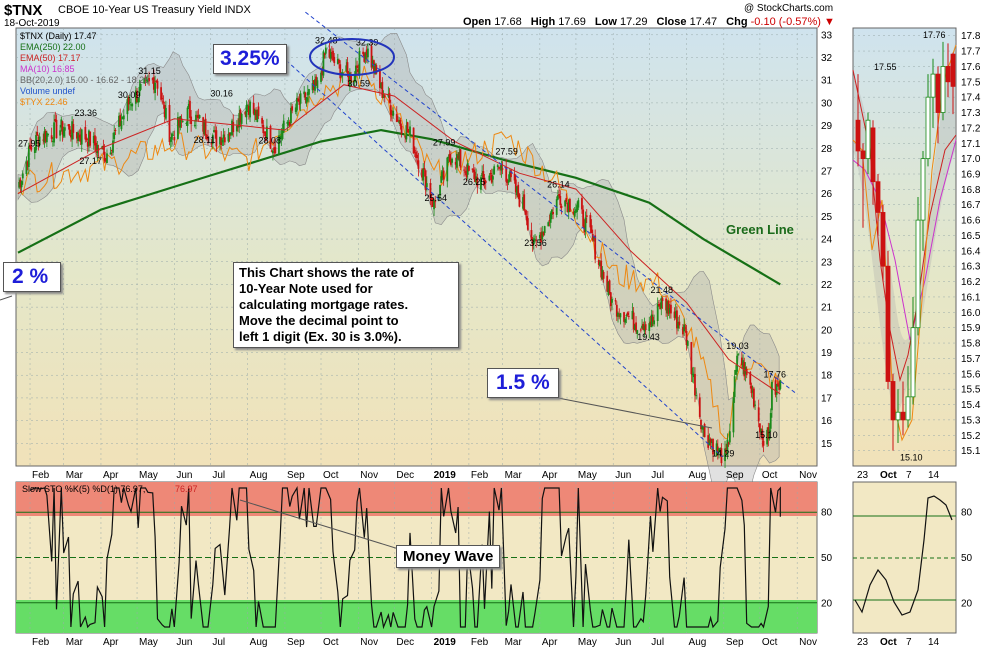 The image size is (1000, 650). Describe the element at coordinates (904, 247) in the screenshot. I see `zoom-price-panel: 17.55 17.76 15.10` at that location.